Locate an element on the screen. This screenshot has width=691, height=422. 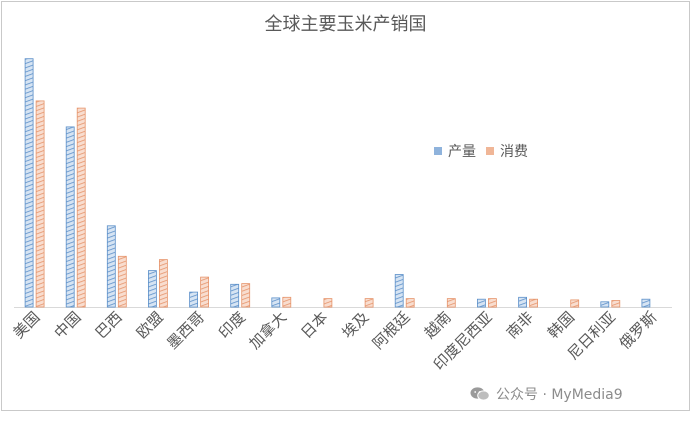
watermark: 公众号 · MyMedia9 is located at coordinates (546, 394).